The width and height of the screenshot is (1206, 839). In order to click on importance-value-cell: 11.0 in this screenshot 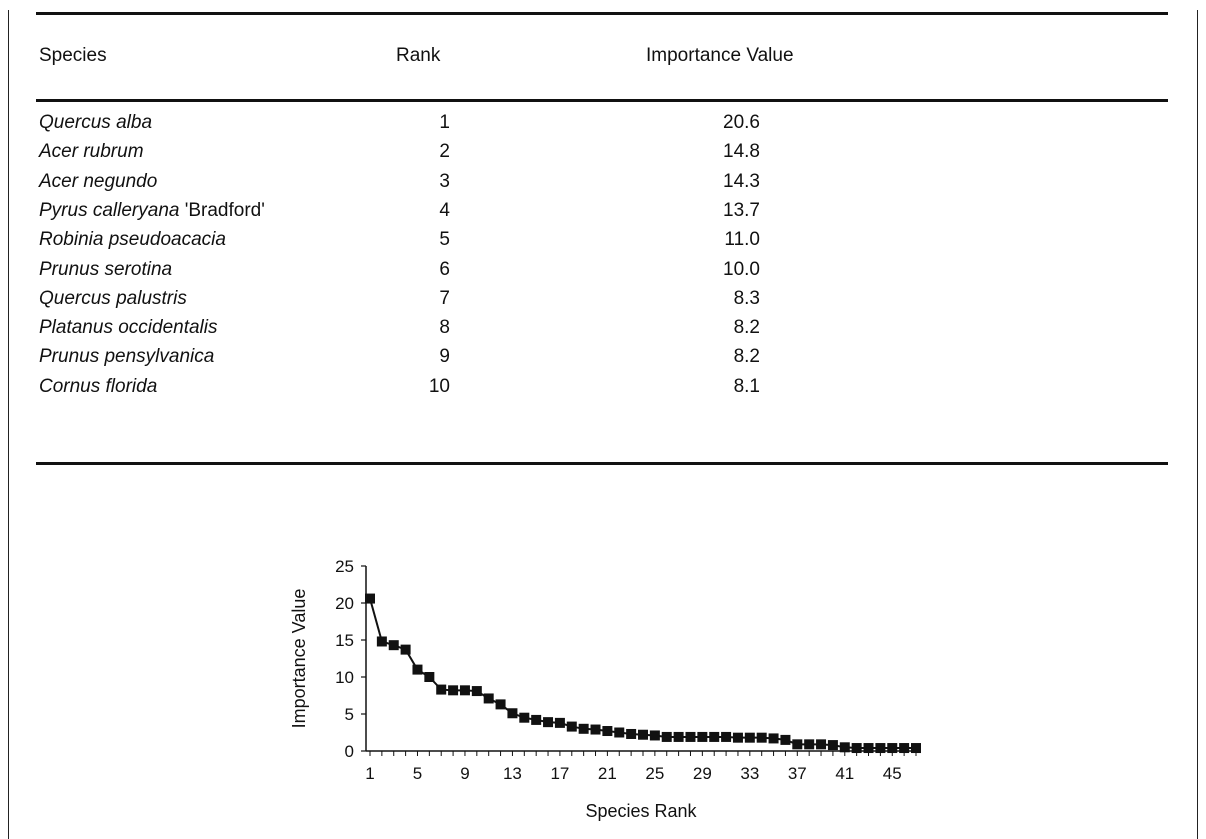, I will do `click(742, 240)`.